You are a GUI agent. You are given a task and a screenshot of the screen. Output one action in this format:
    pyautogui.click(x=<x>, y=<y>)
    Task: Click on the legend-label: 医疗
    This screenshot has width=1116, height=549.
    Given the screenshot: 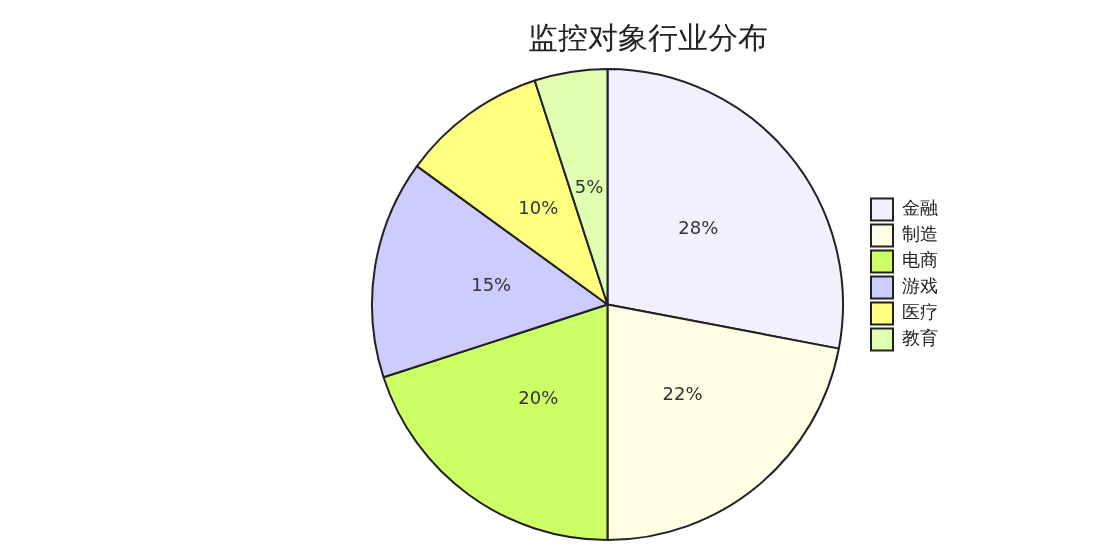 What is the action you would take?
    pyautogui.click(x=920, y=312)
    